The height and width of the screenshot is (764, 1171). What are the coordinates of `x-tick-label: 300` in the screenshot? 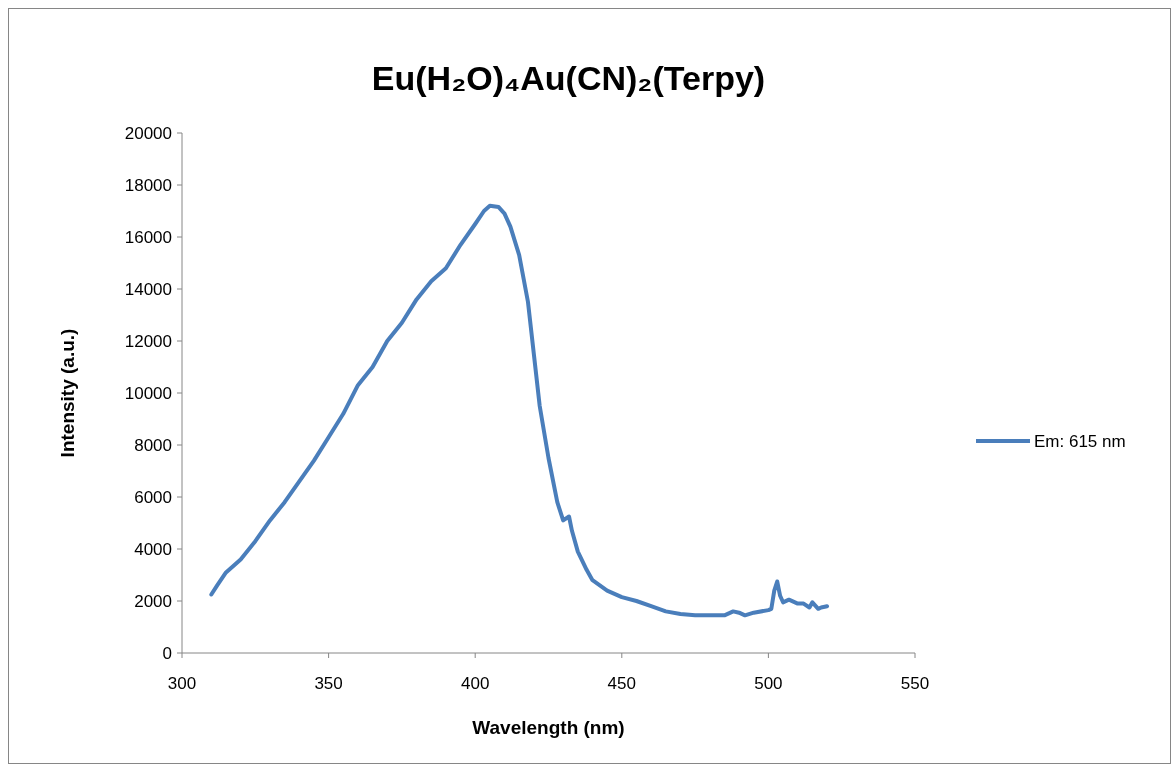 It's located at (182, 683).